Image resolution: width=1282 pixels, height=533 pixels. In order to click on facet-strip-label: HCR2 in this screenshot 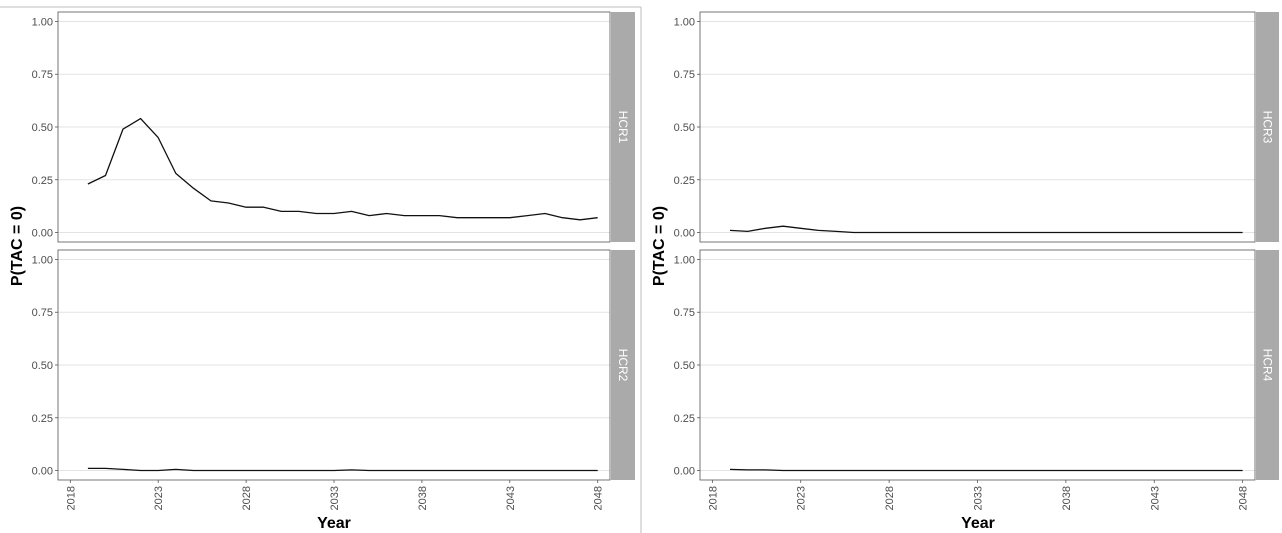, I will do `click(623, 365)`.